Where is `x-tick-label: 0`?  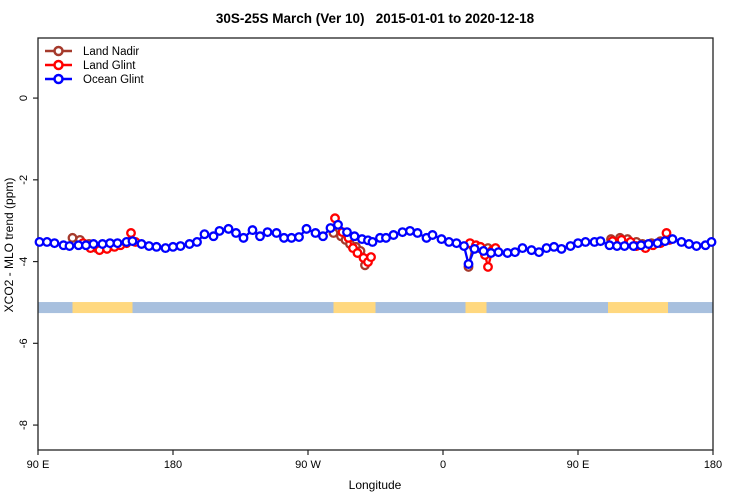 x-tick-label: 0 is located at coordinates (443, 465).